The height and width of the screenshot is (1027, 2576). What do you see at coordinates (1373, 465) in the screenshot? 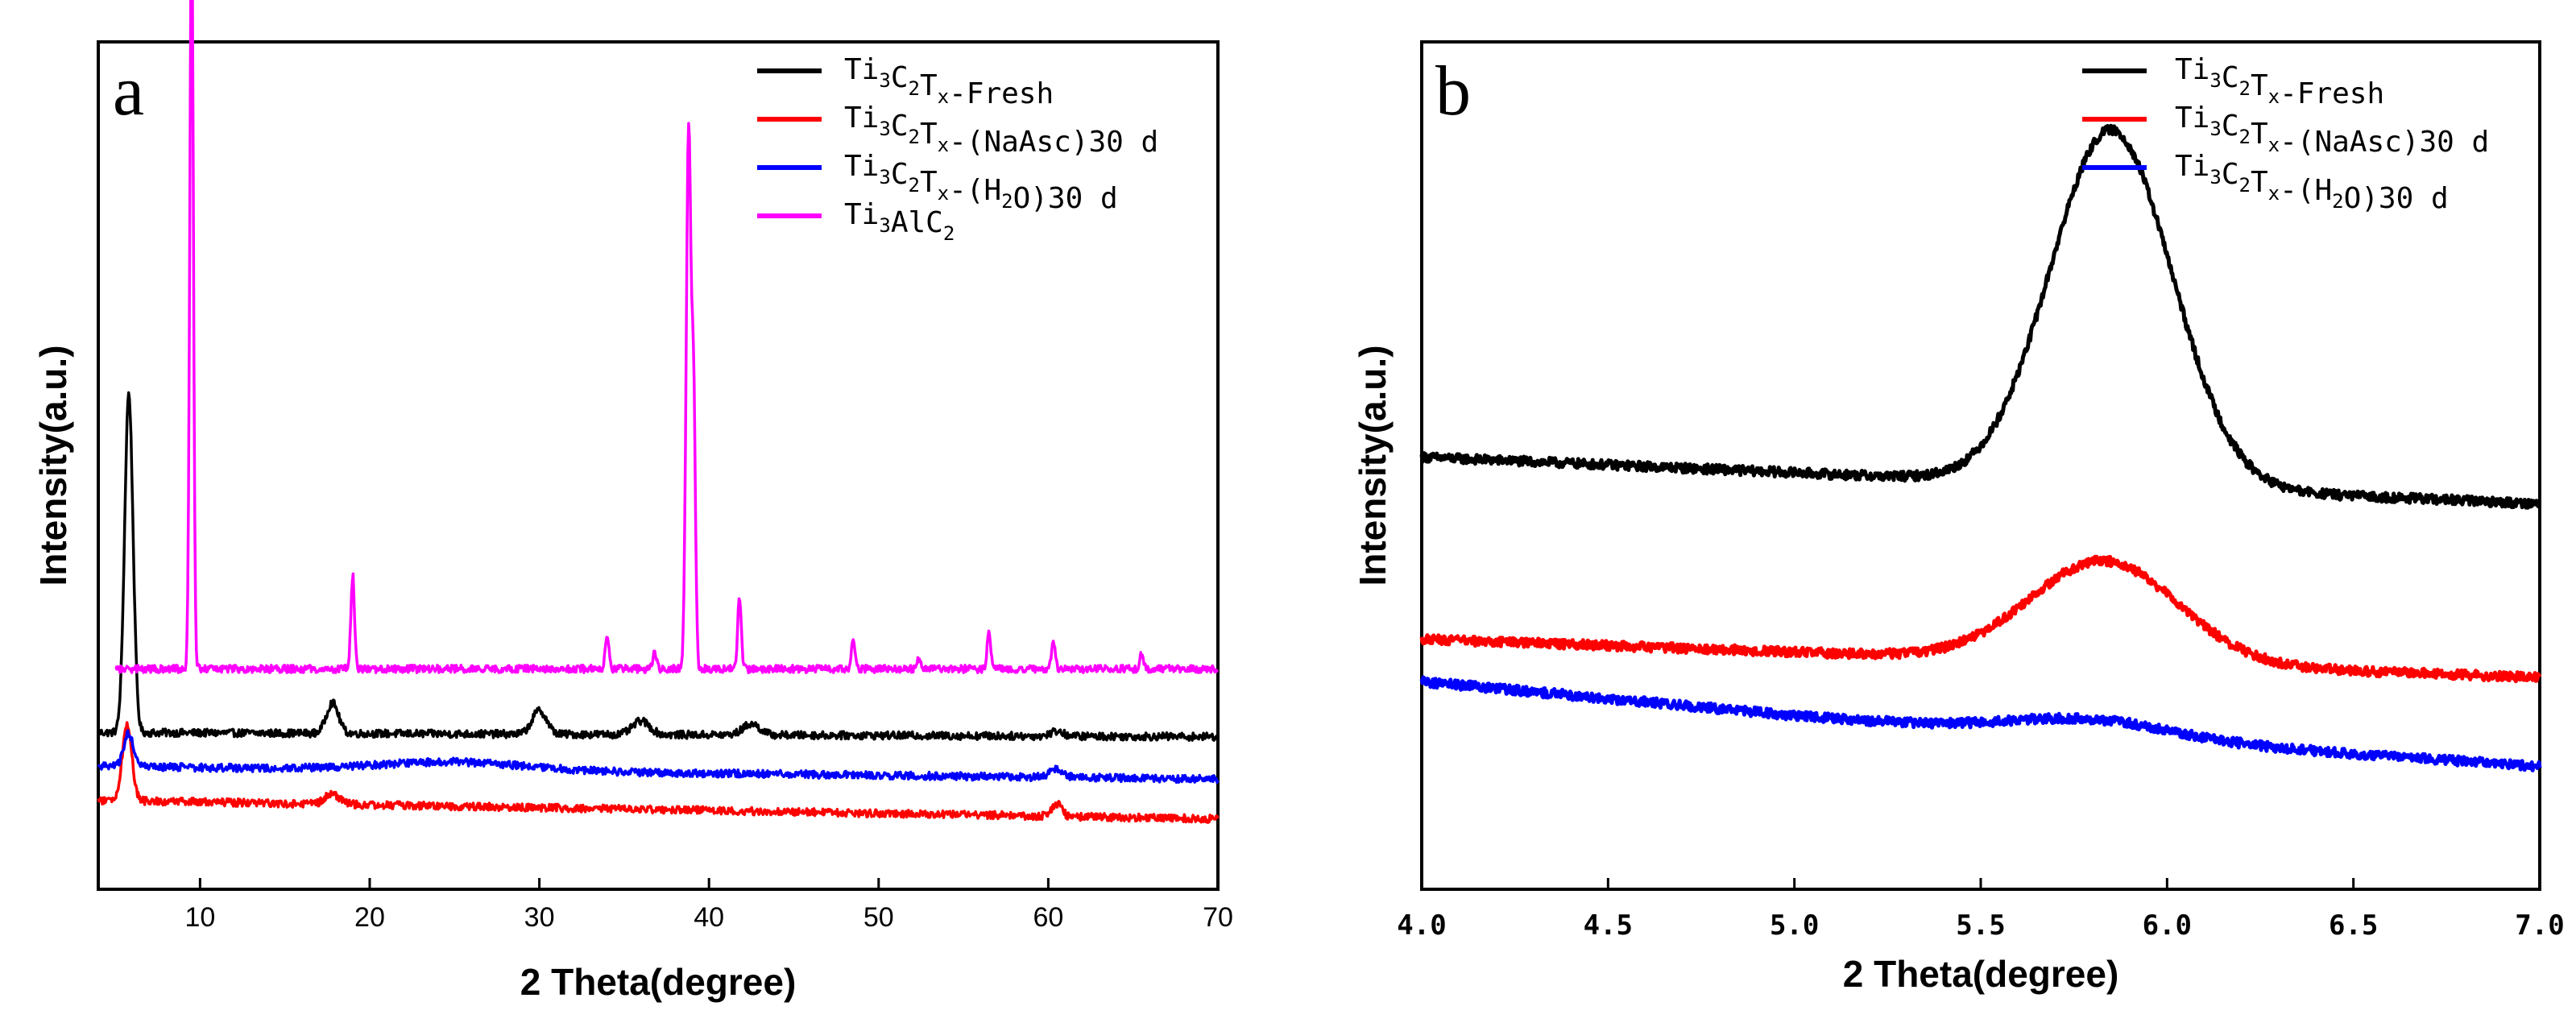
I see `y-axis-title-b: Intensity(a.u.)` at bounding box center [1373, 465].